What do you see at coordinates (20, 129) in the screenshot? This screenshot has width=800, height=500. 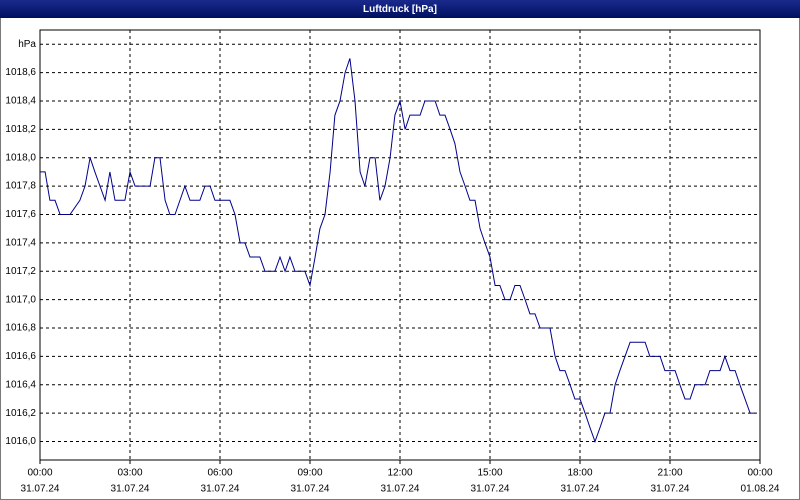 I see `y-tick-label: 1018,2` at bounding box center [20, 129].